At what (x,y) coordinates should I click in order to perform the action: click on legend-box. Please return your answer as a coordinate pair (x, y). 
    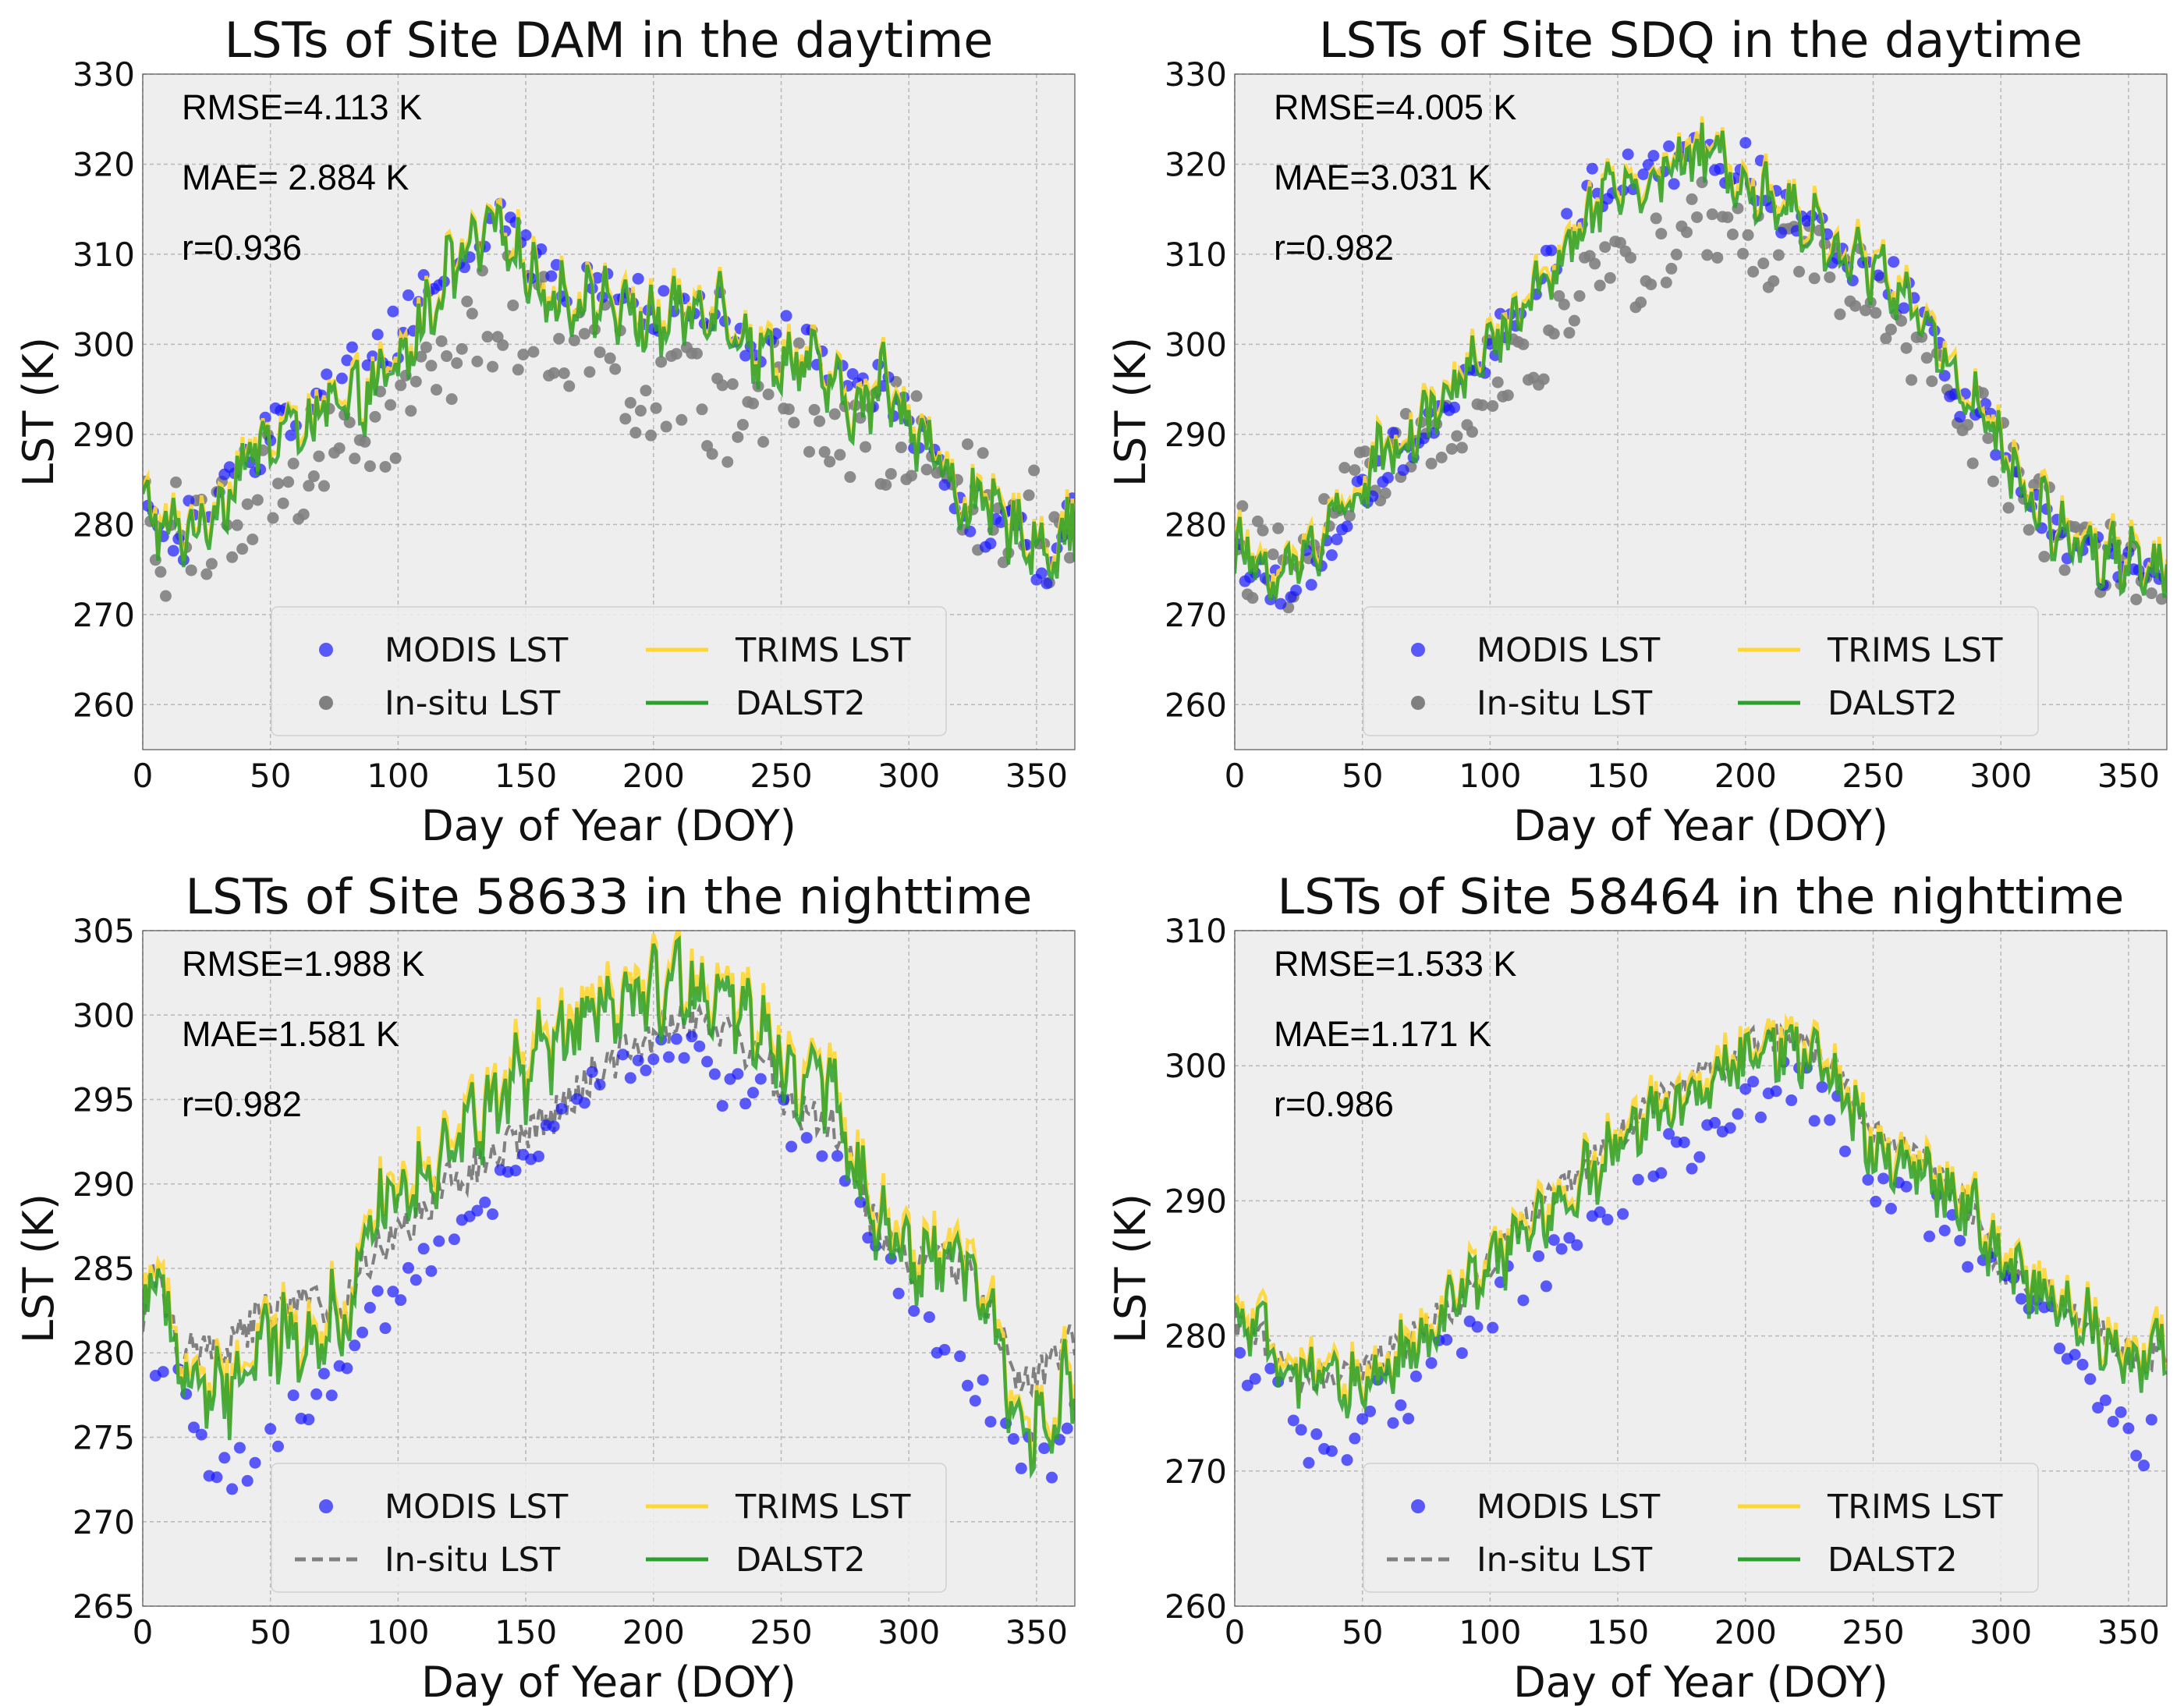
    Looking at the image, I should click on (1701, 1528).